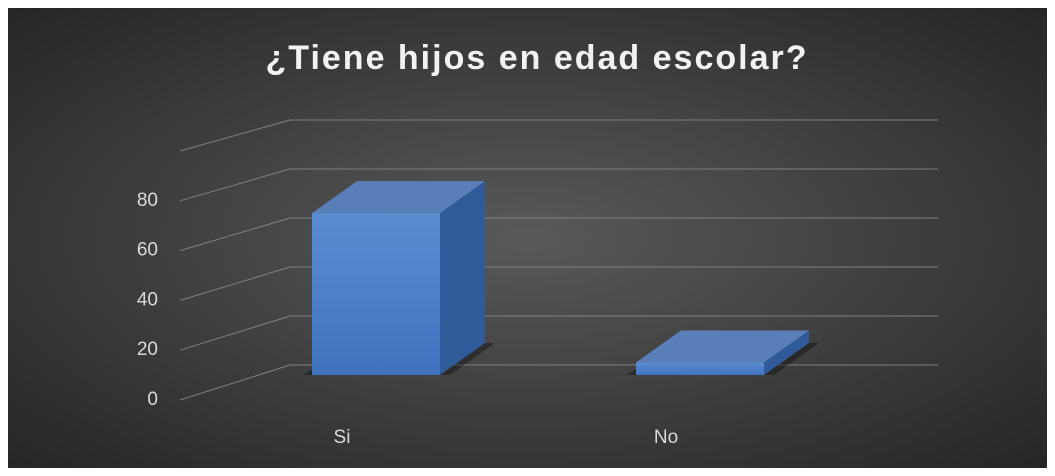 This screenshot has height=476, width=1055. I want to click on y-tick-label: 0, so click(152, 399).